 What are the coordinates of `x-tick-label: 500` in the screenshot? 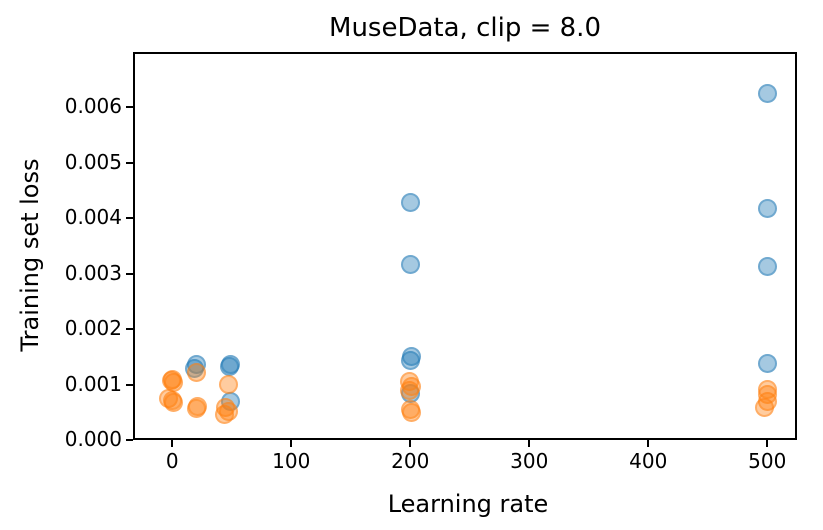 It's located at (767, 461).